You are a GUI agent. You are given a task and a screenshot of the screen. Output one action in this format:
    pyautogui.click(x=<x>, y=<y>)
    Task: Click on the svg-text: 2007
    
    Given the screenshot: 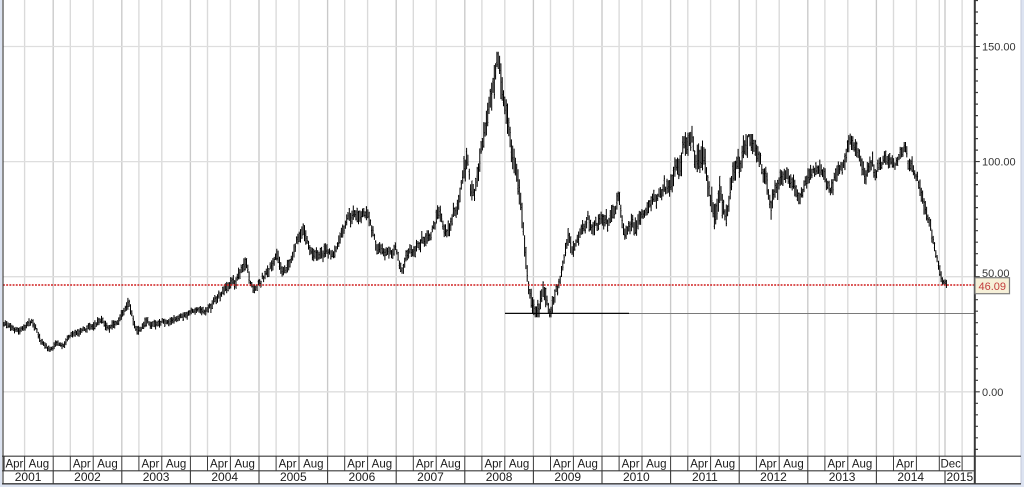 What is the action you would take?
    pyautogui.click(x=430, y=477)
    